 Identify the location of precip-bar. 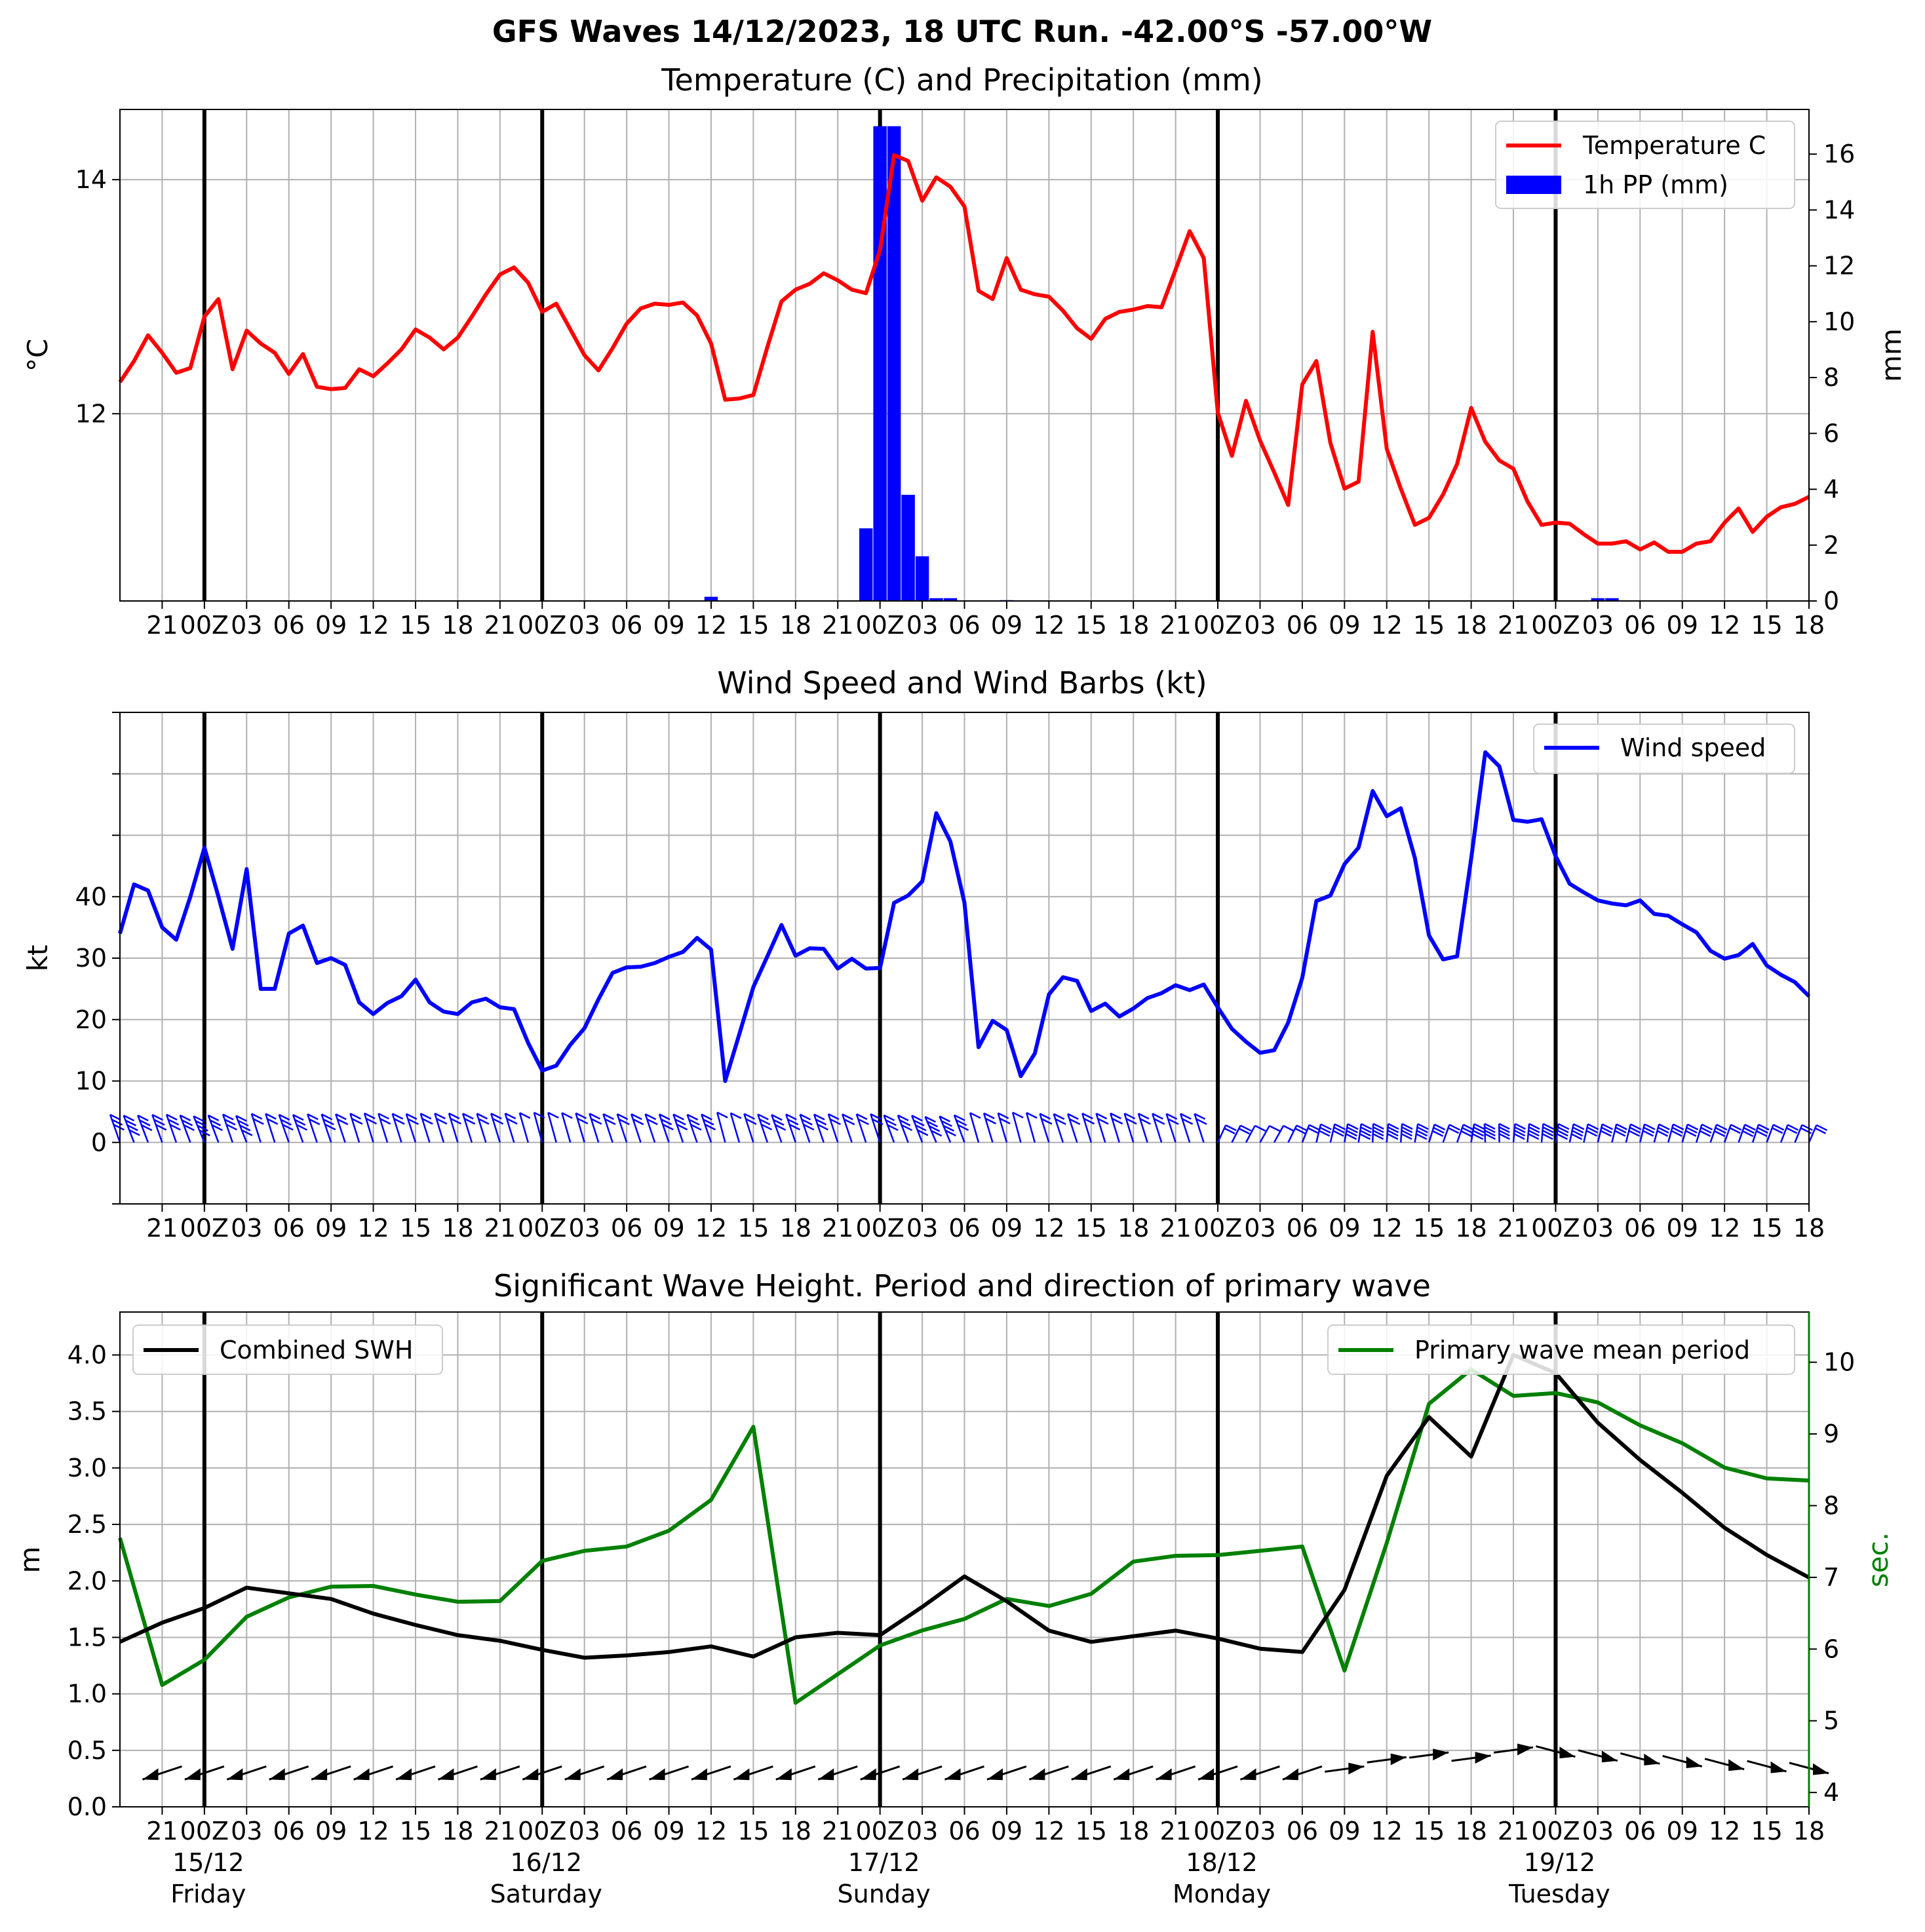
(866, 564).